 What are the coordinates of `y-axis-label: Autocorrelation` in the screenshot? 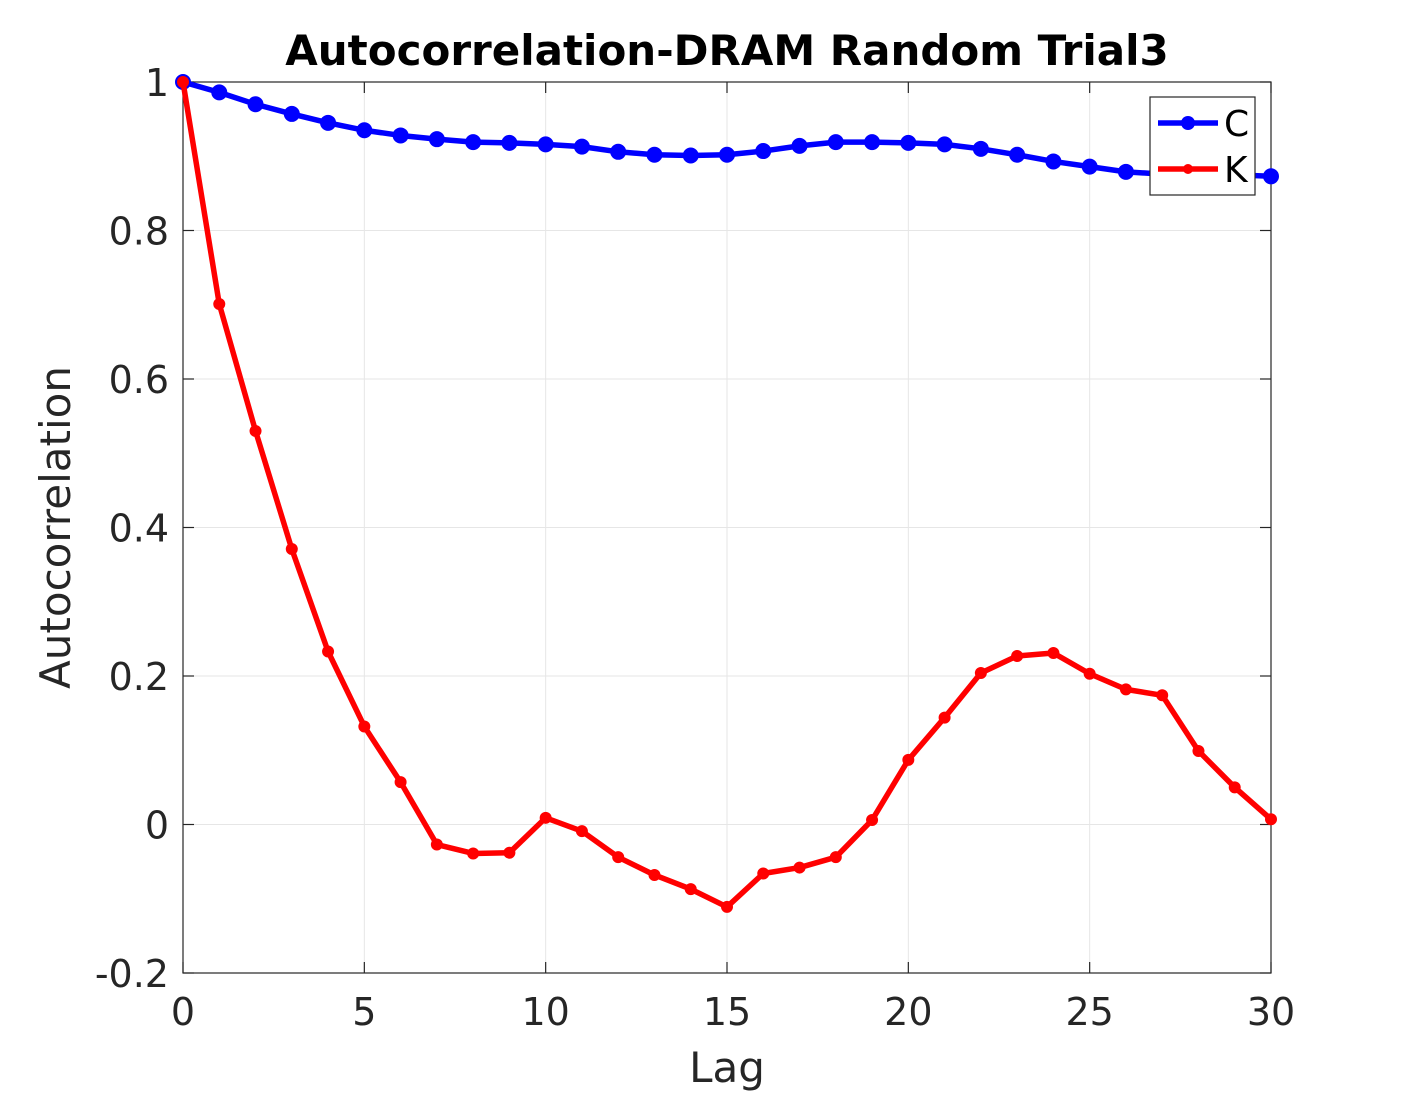 It's located at (55, 527).